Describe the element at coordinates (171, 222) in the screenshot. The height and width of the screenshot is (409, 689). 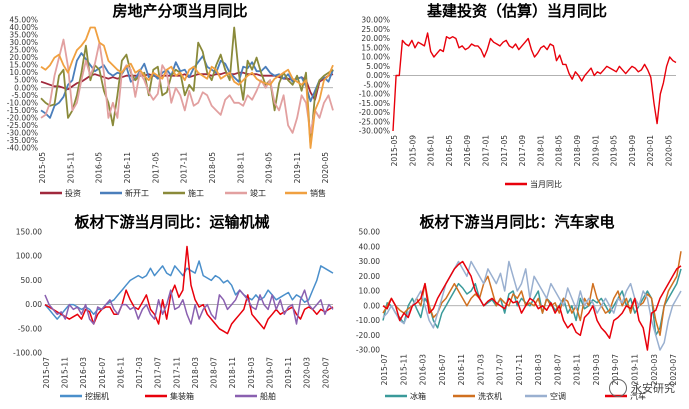
I see `chart-title: 板材下游当月同比：运输机械` at that location.